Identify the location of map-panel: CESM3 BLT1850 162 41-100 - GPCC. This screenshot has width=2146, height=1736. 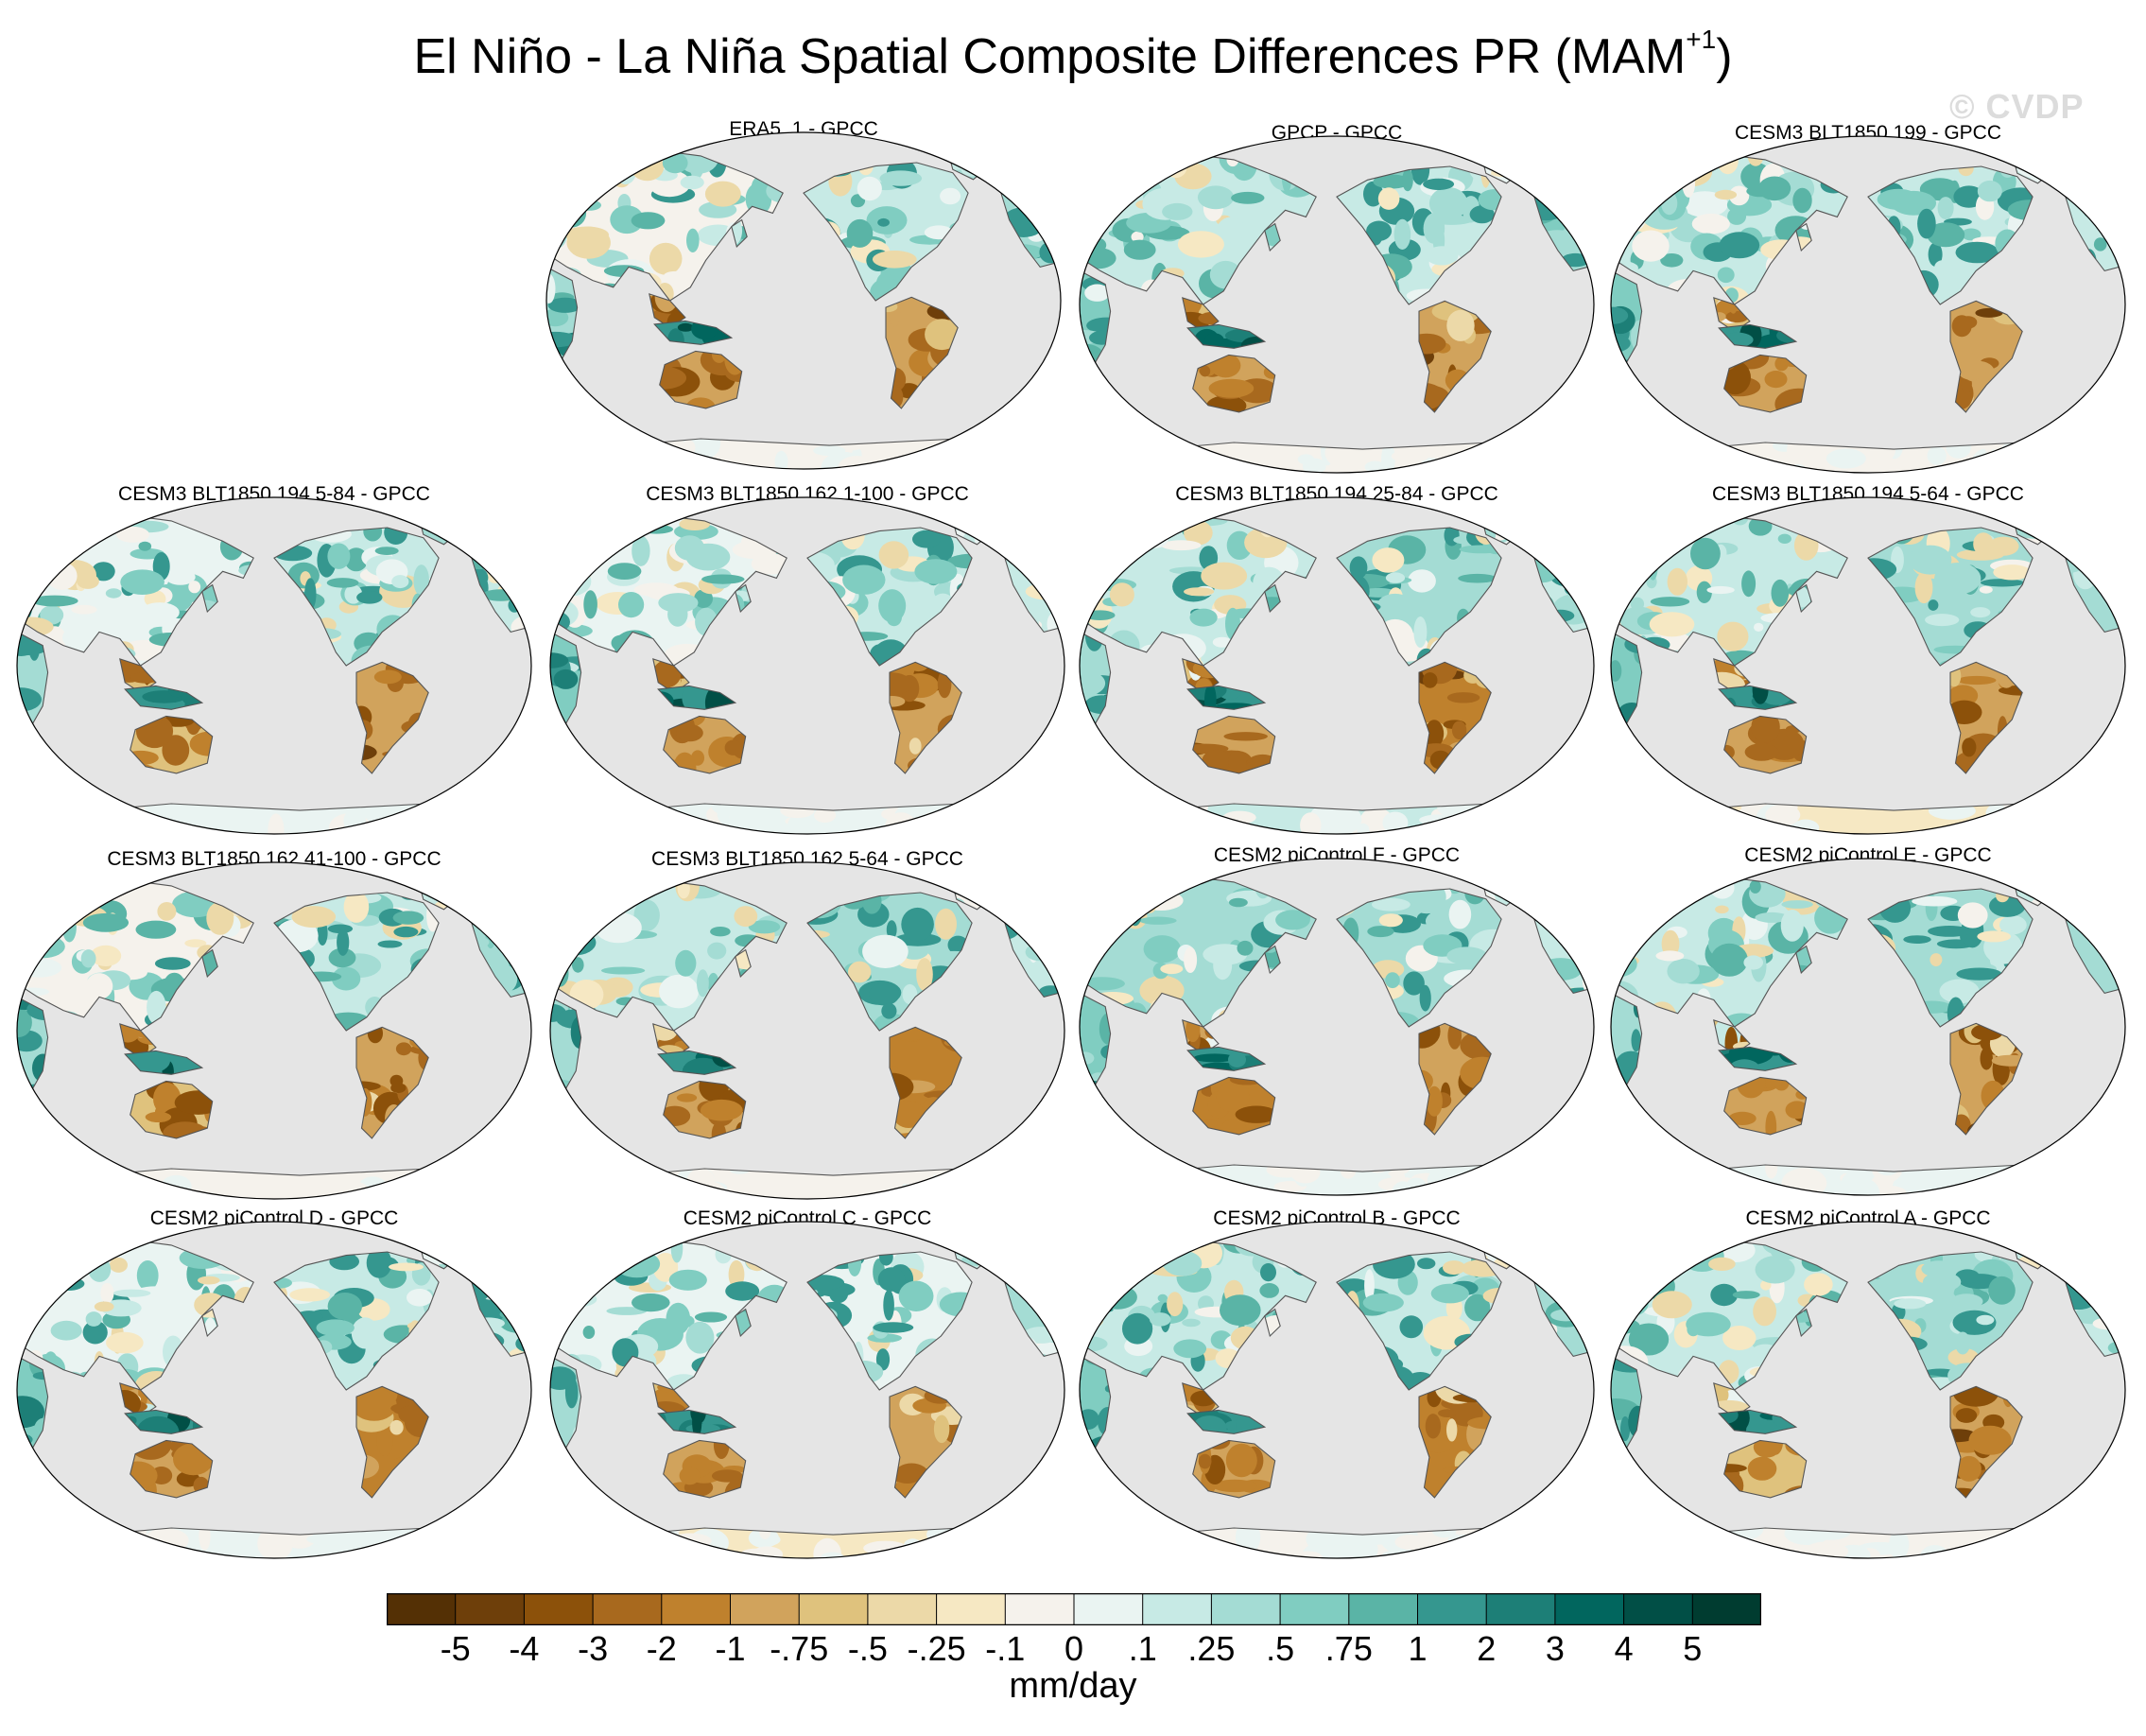
(274, 1027).